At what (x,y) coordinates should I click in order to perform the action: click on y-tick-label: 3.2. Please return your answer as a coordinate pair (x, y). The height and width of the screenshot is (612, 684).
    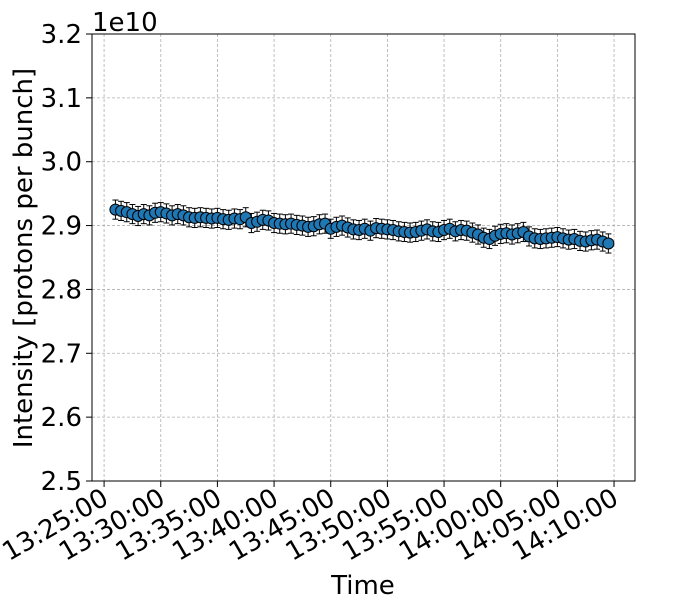
    Looking at the image, I should click on (61, 35).